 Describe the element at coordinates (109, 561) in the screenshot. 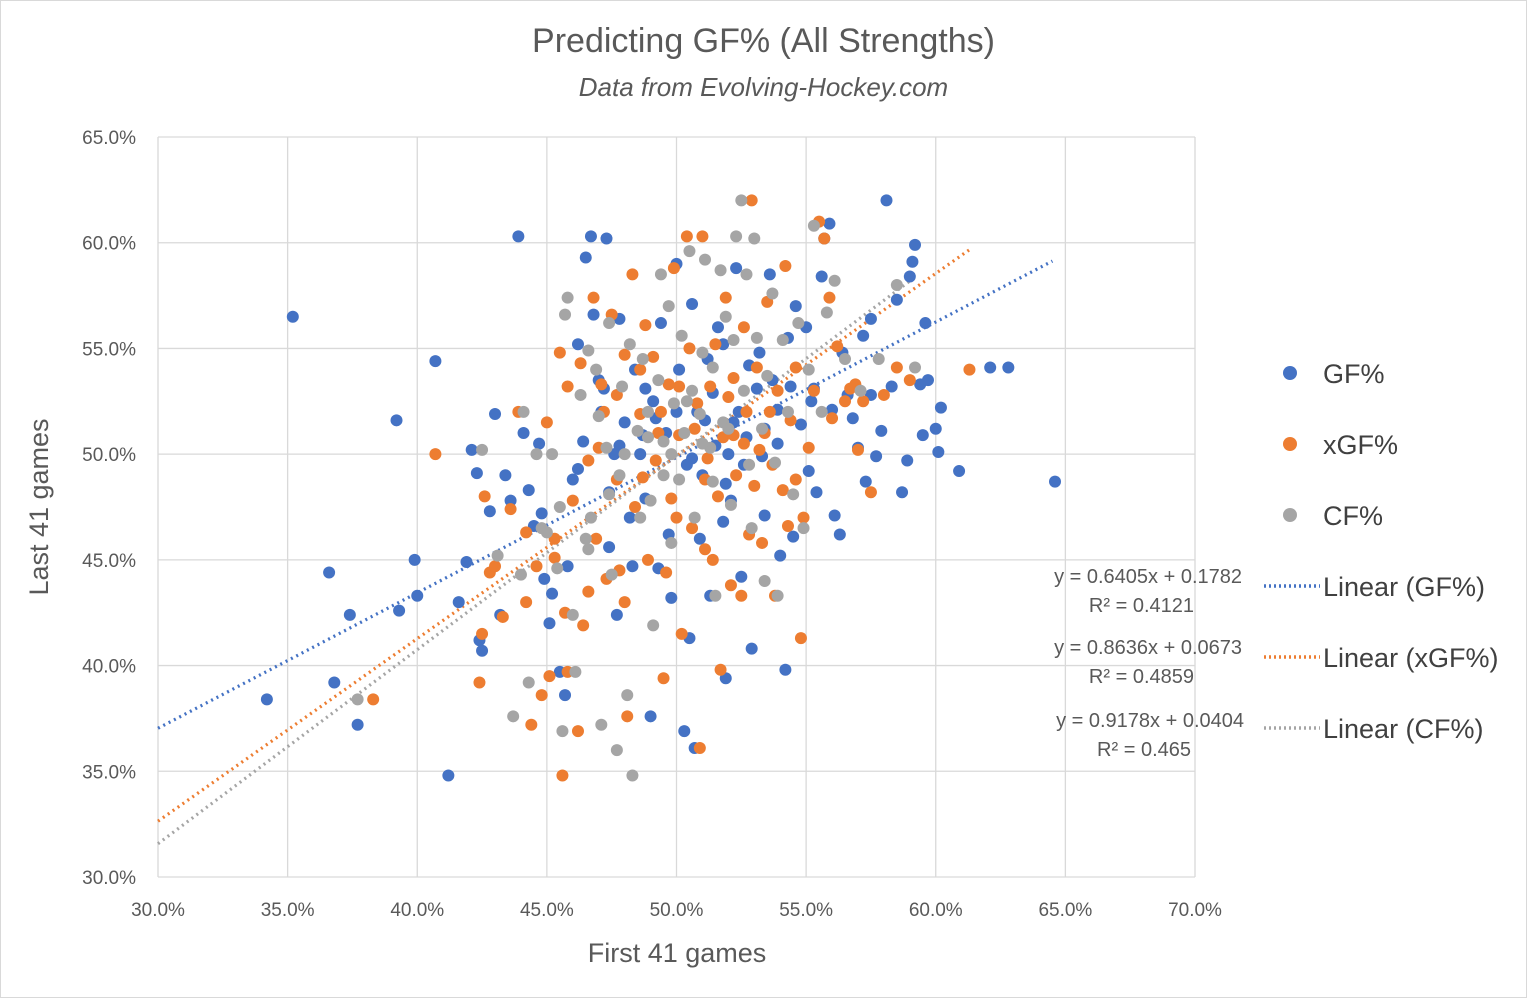

I see `y-tick-label: 45.0%` at that location.